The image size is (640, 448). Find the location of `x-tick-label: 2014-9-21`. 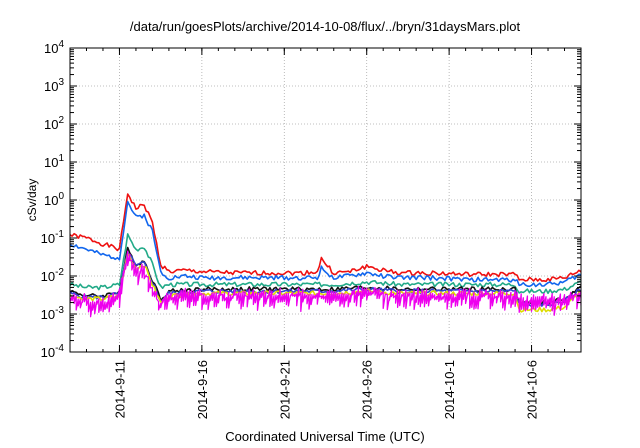

x-tick-label: 2014-9-21 is located at coordinates (284, 389).